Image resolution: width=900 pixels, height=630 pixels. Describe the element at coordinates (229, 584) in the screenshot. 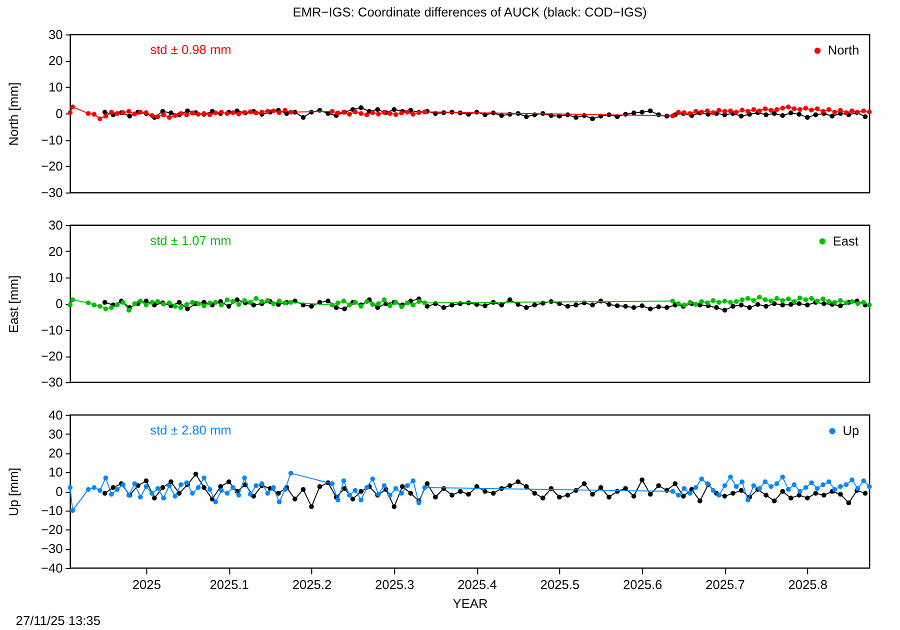

I see `x-tick-label: 2025.1` at that location.